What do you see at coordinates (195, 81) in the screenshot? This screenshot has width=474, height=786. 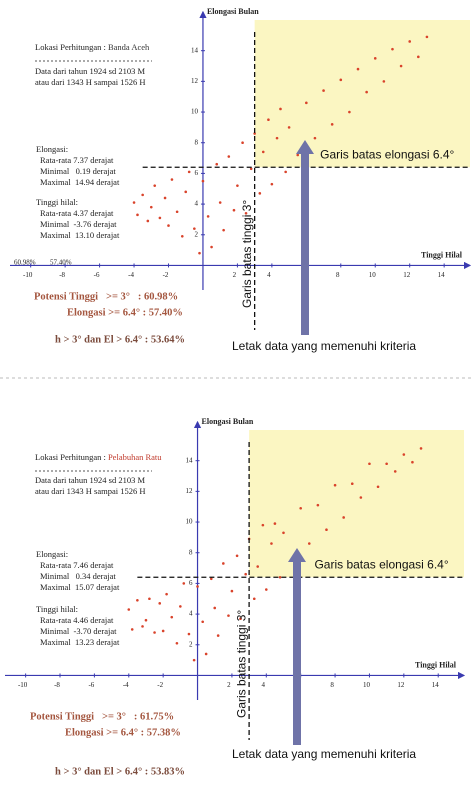 I see `y-tick-label: 12` at bounding box center [195, 81].